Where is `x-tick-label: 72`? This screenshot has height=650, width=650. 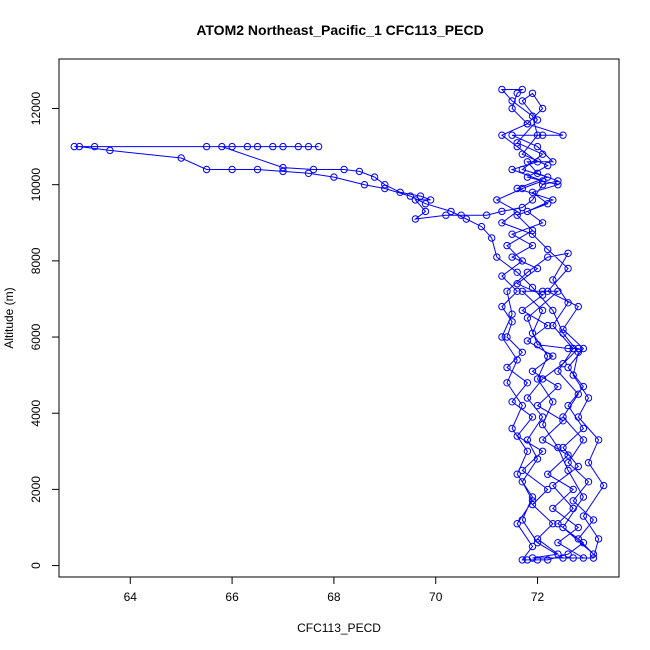
x-tick-label: 72 is located at coordinates (538, 597).